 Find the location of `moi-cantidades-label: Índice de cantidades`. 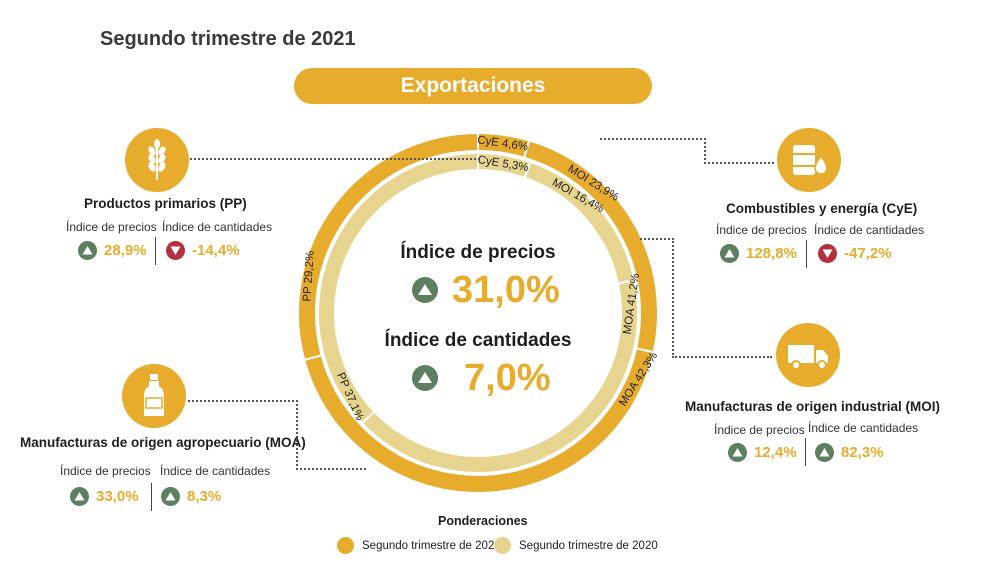

moi-cantidades-label: Índice de cantidades is located at coordinates (863, 428).